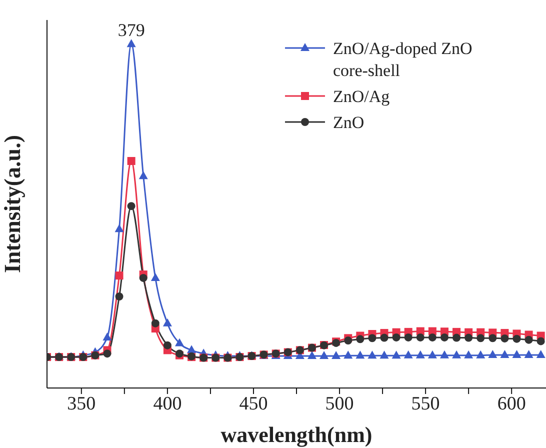 This screenshot has height=448, width=546. I want to click on x-tick-label: 600, so click(511, 403).